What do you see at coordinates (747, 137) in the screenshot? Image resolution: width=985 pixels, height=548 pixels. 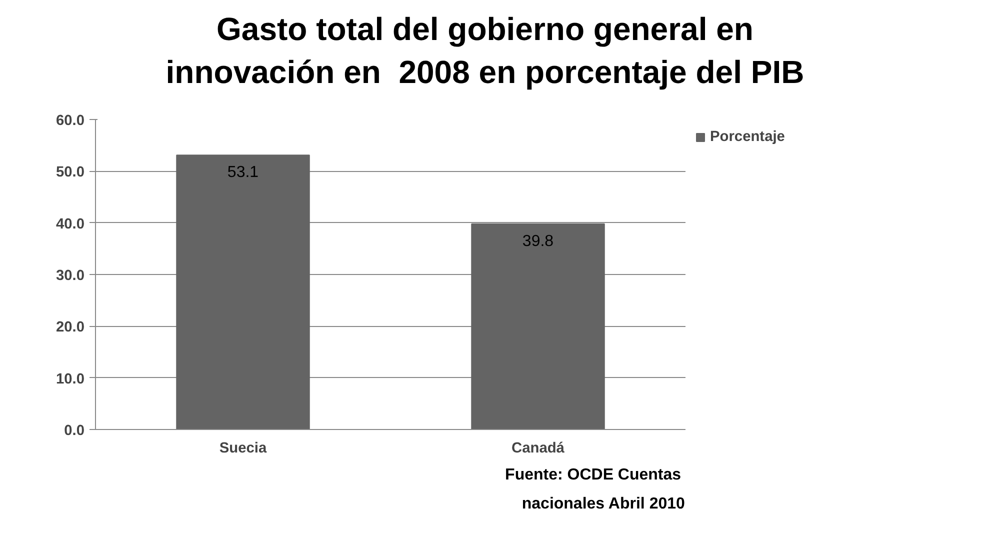 I see `legend-label: Porcentaje` at bounding box center [747, 137].